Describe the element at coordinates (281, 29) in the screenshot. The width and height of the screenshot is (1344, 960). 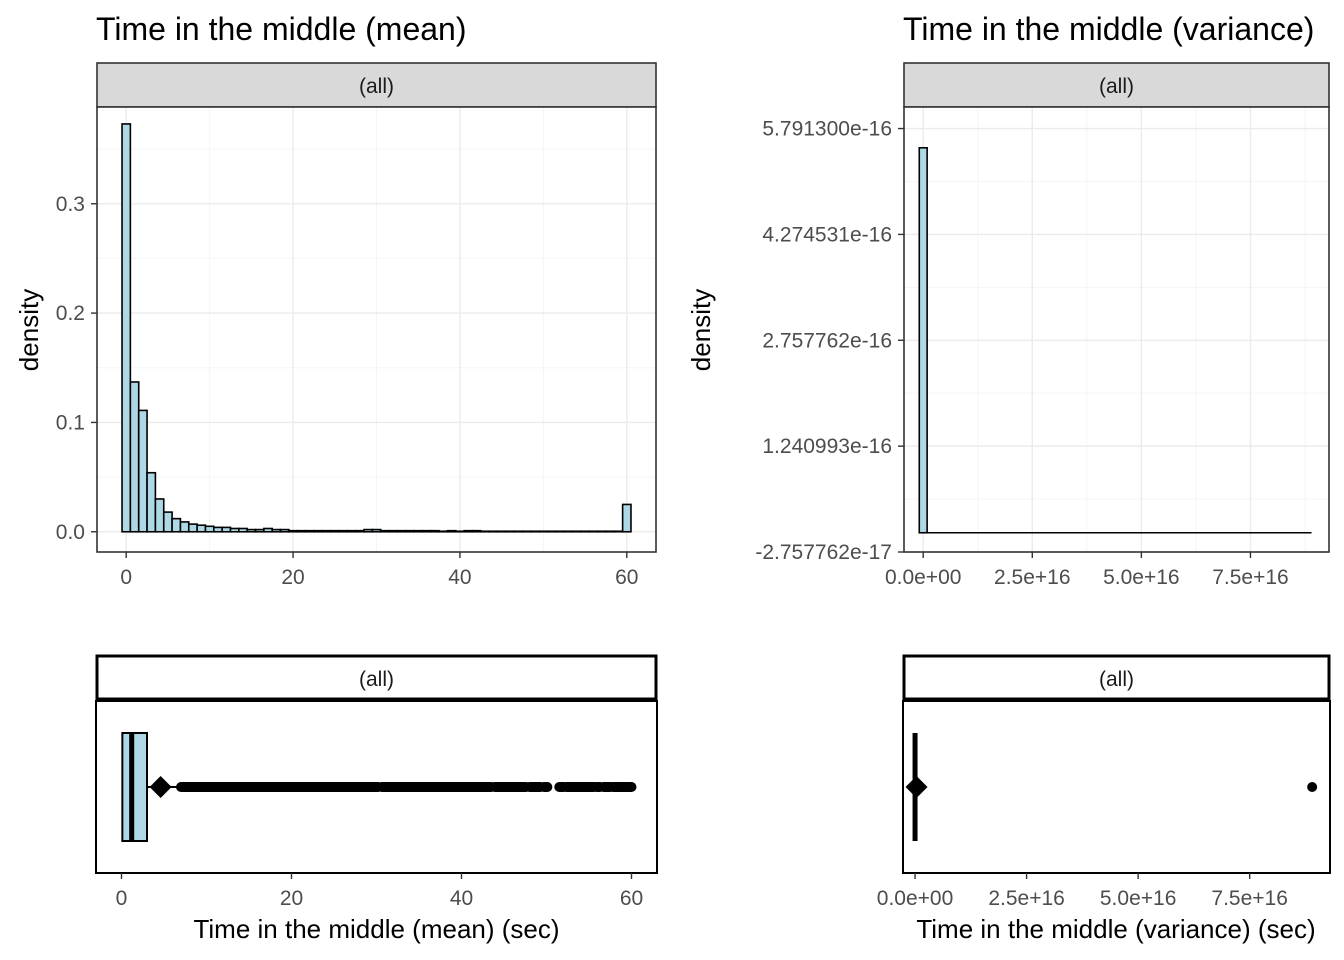
I see `hist-mean-title: Time in the middle (mean)` at that location.